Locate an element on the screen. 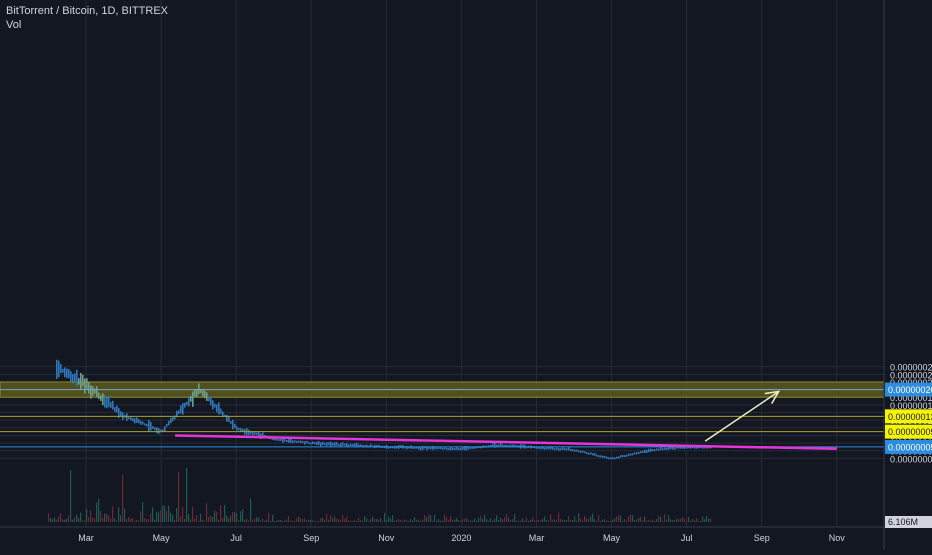 Image resolution: width=932 pixels, height=555 pixels. target-arrow-head is located at coordinates (772, 397).